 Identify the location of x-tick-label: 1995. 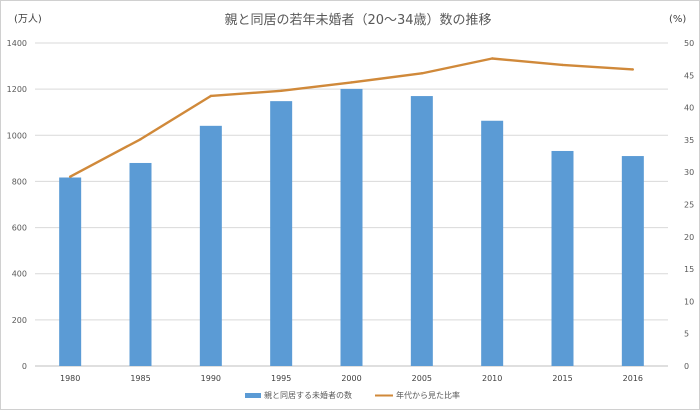
(281, 378).